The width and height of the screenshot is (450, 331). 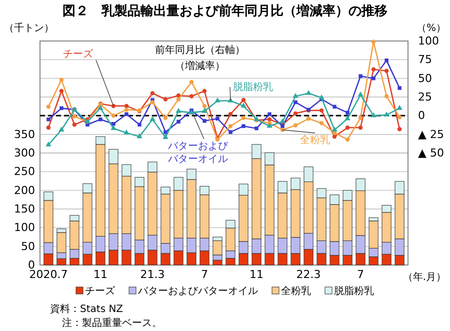 I want to click on y-tick-label: 200, so click(x=24, y=190).